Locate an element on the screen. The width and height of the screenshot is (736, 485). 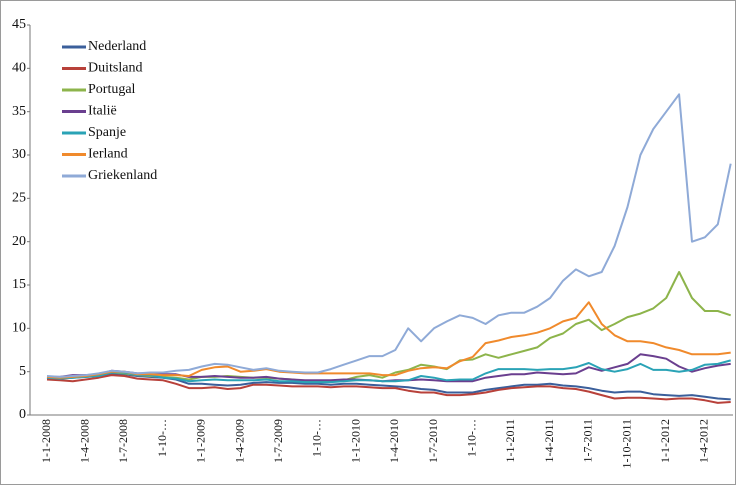
y-tick-label: 40 is located at coordinates (19, 68).